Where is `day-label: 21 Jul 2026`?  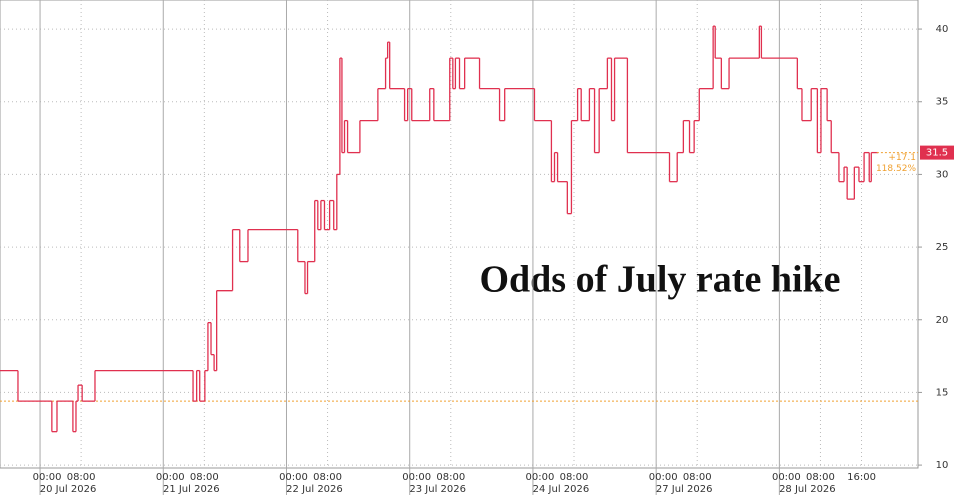 day-label: 21 Jul 2026 is located at coordinates (191, 489).